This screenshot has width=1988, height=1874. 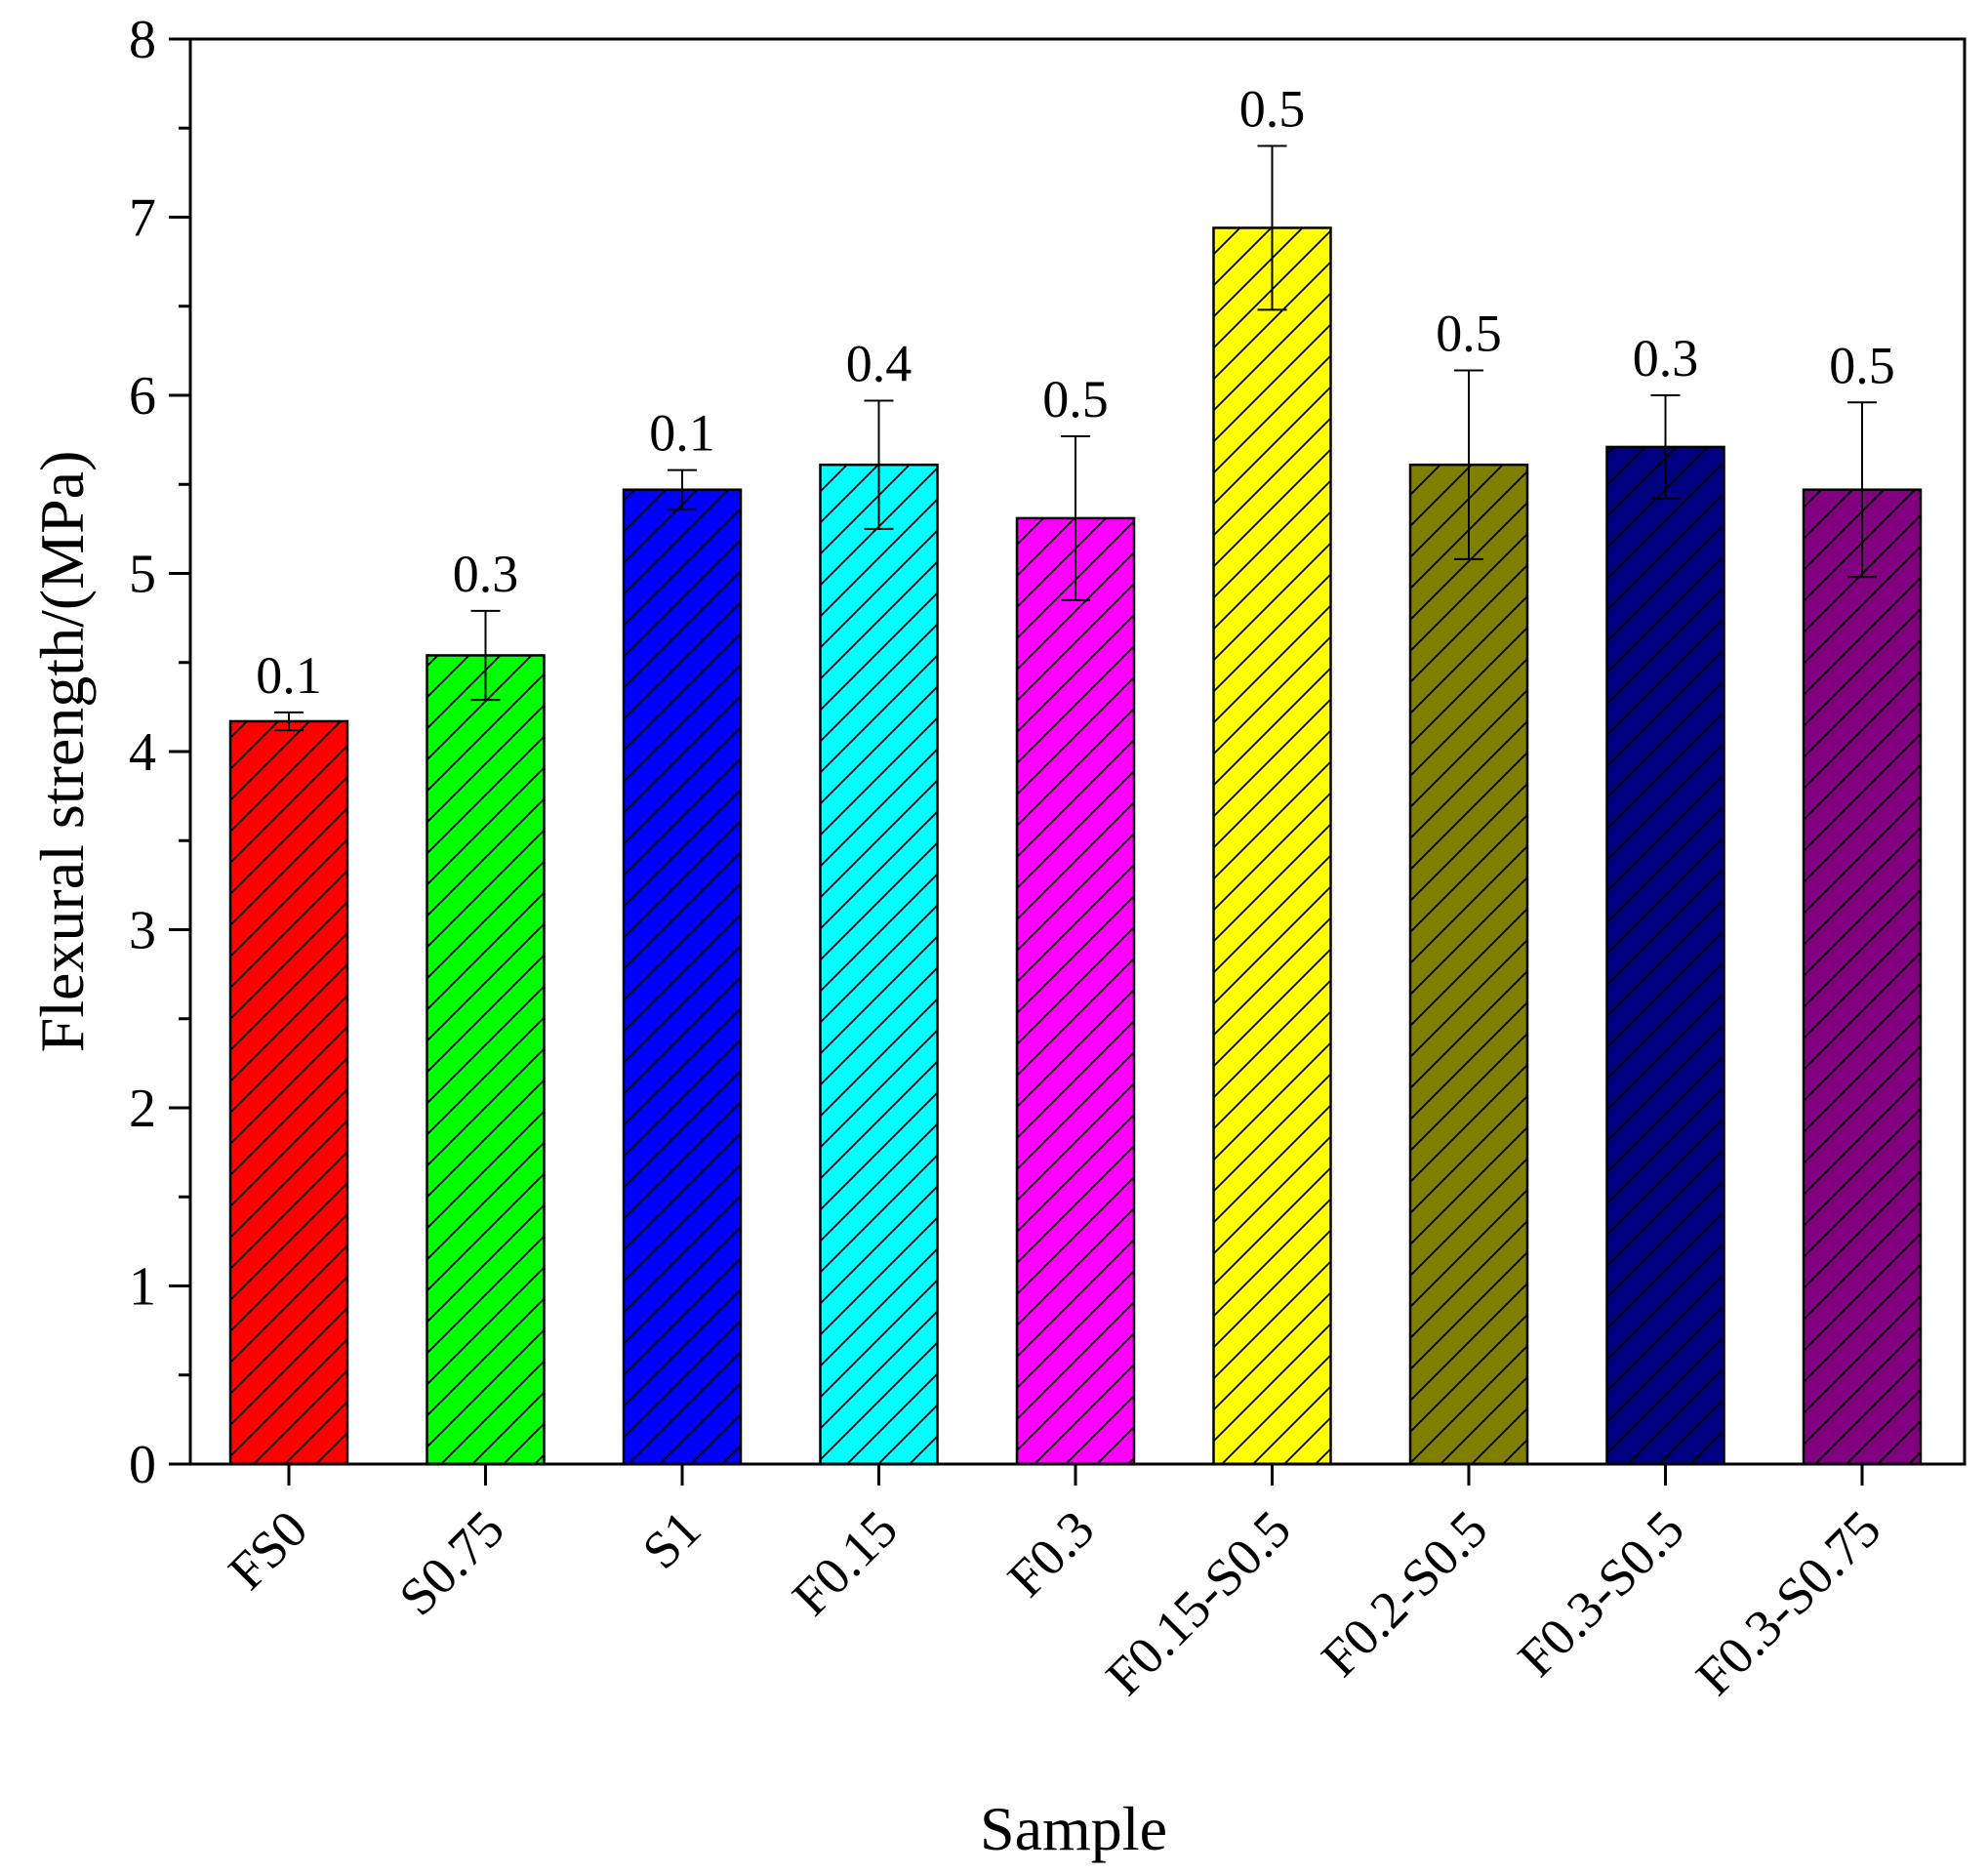 I want to click on error-label-FS0: 0.1, so click(x=289, y=675).